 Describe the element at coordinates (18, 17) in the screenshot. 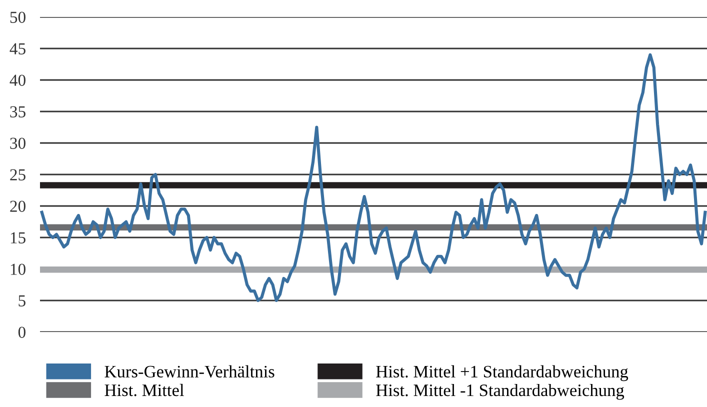

I see `y-tick-label: 50` at that location.